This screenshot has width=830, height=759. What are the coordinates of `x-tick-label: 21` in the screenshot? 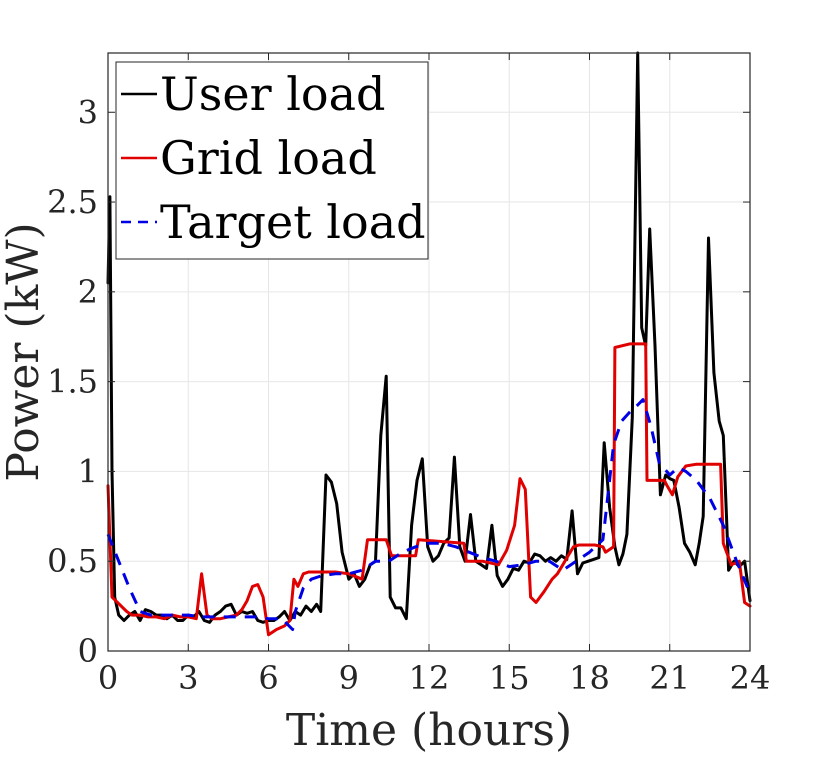 It's located at (669, 678).